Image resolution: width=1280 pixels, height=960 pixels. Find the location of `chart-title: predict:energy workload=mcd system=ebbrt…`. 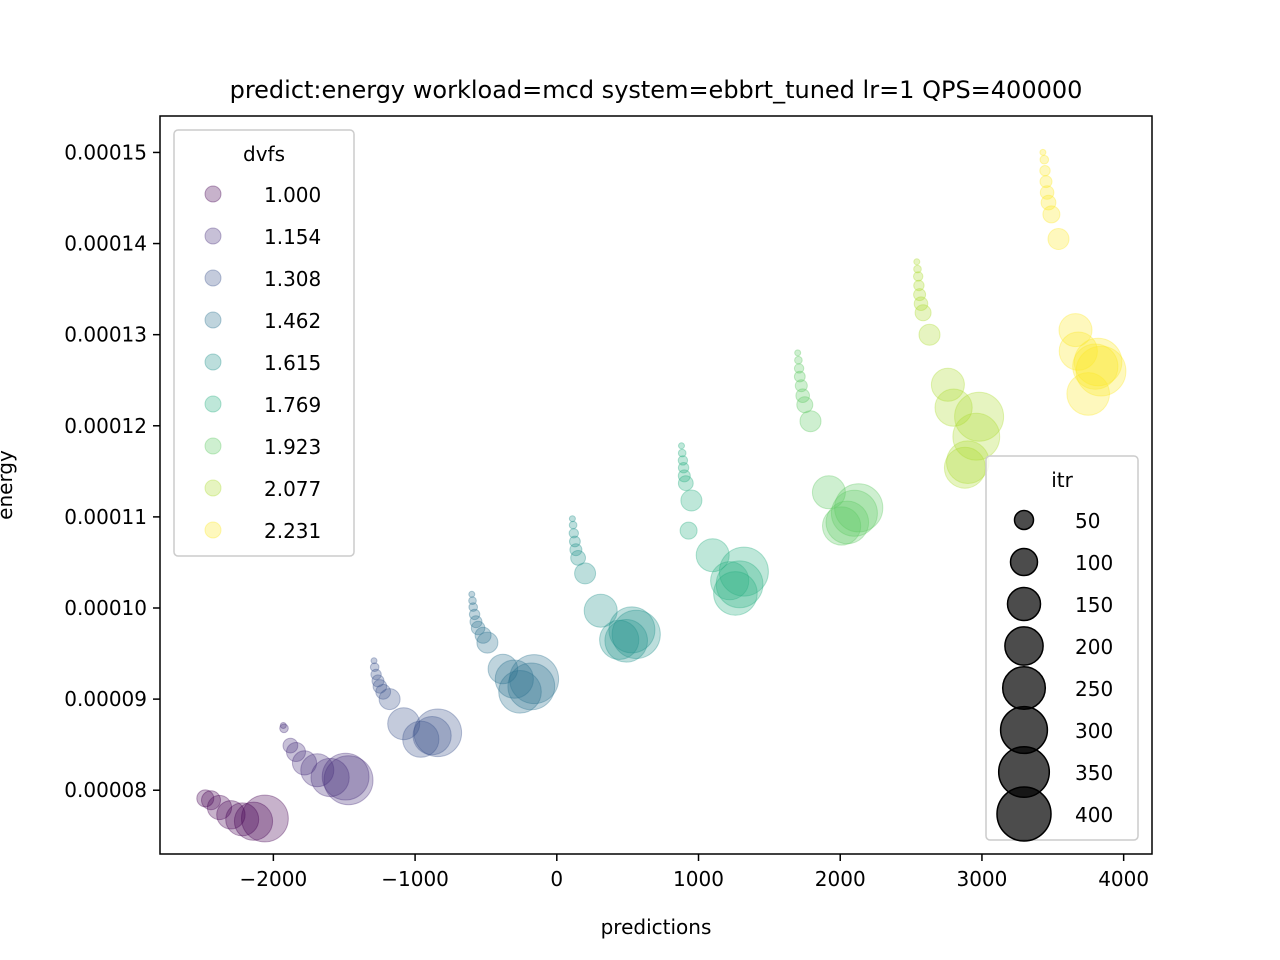

chart-title: predict:energy workload=mcd system=ebbrt… is located at coordinates (656, 90).